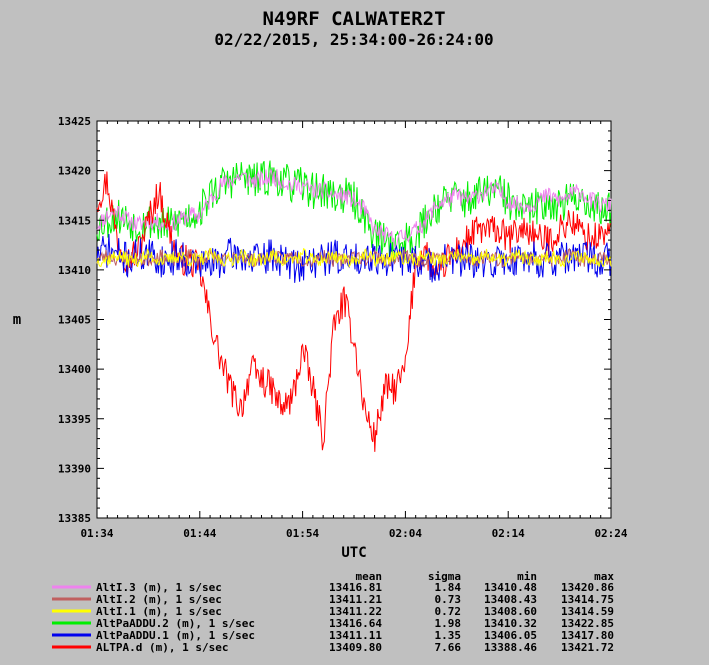 The width and height of the screenshot is (709, 665). Describe the element at coordinates (17, 320) in the screenshot. I see `y-axis-label: m` at that location.